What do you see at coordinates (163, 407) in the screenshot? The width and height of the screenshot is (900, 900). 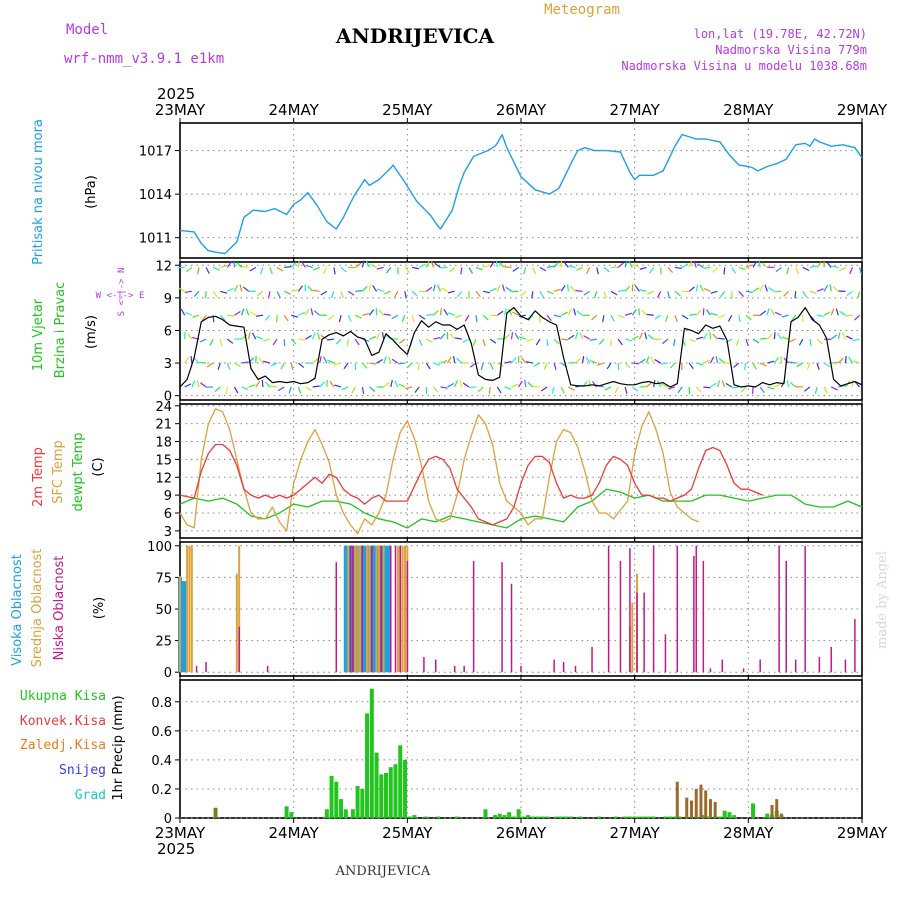 I see `y-tick-label: 24` at bounding box center [163, 407].